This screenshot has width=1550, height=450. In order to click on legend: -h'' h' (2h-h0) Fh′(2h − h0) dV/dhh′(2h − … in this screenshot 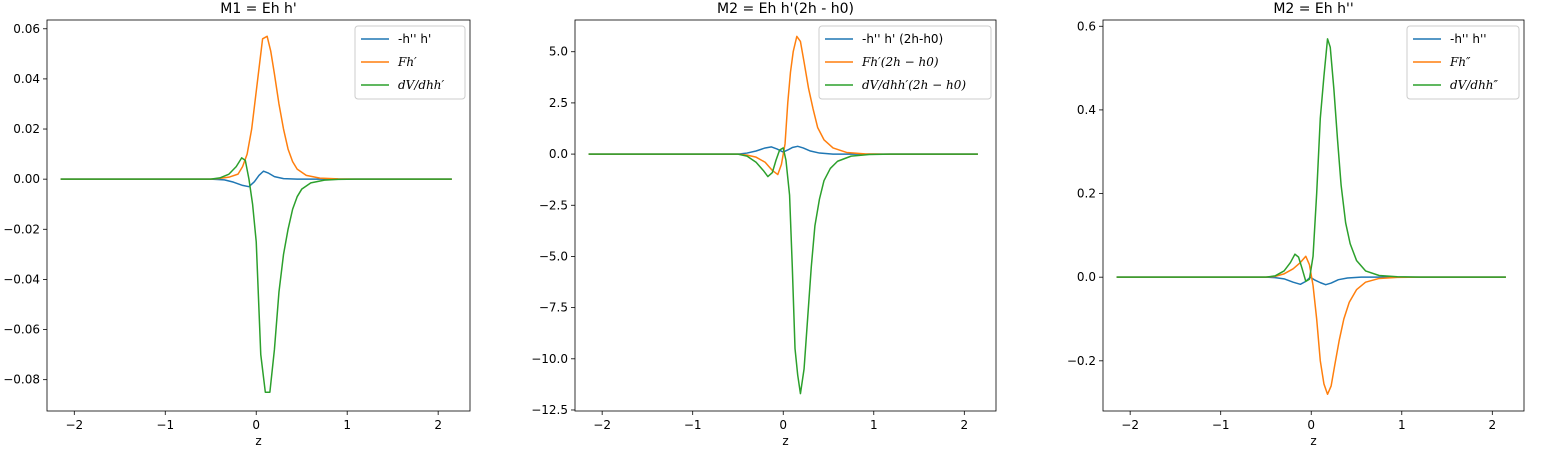, I will do `click(905, 62)`.